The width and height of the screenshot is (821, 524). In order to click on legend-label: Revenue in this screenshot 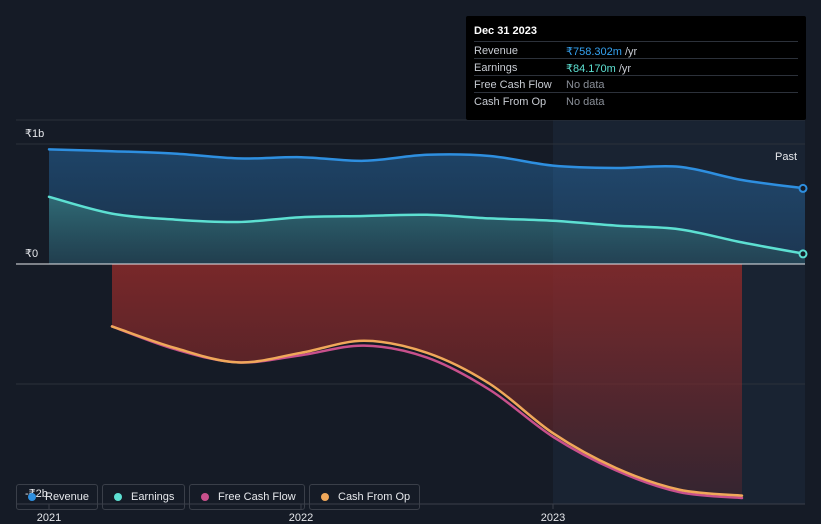, I will do `click(67, 497)`.